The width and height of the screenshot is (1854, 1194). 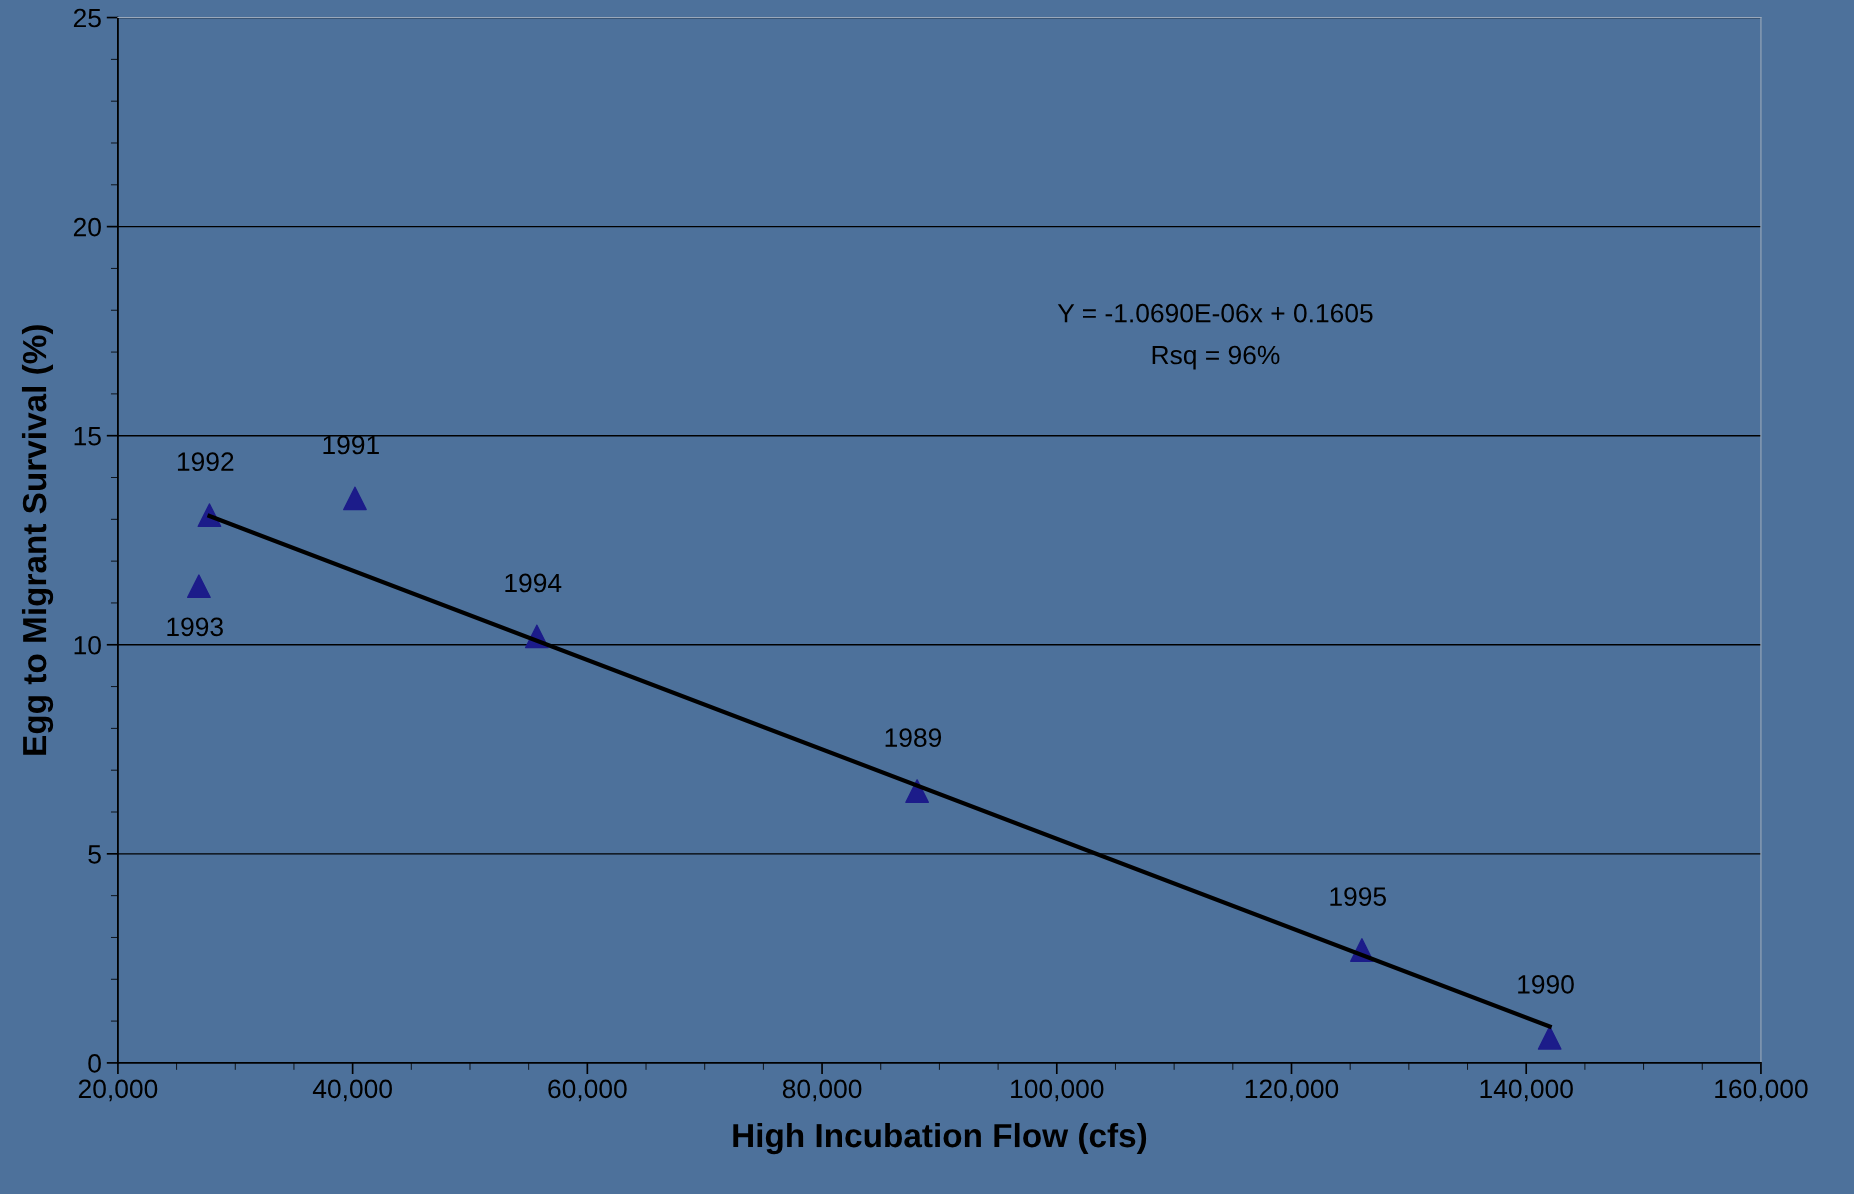 I want to click on y-tick-label: 0, so click(x=94, y=1063).